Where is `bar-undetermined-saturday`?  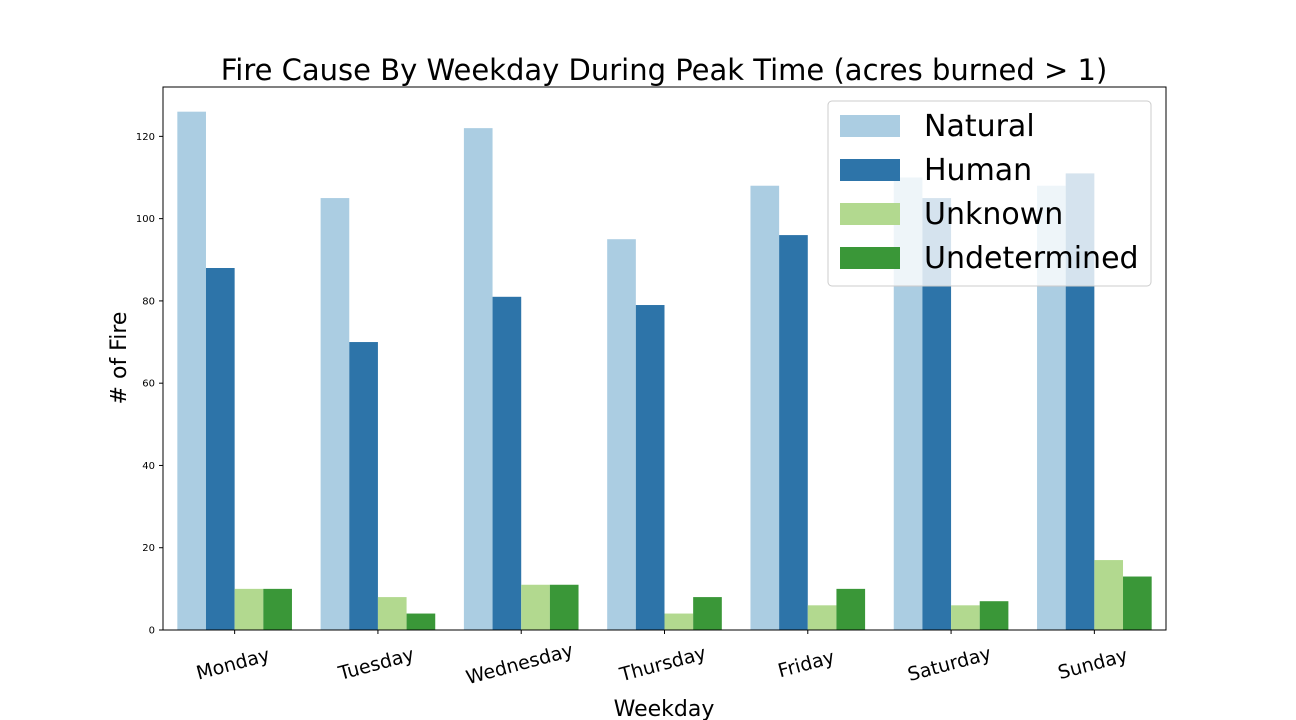
bar-undetermined-saturday is located at coordinates (994, 615).